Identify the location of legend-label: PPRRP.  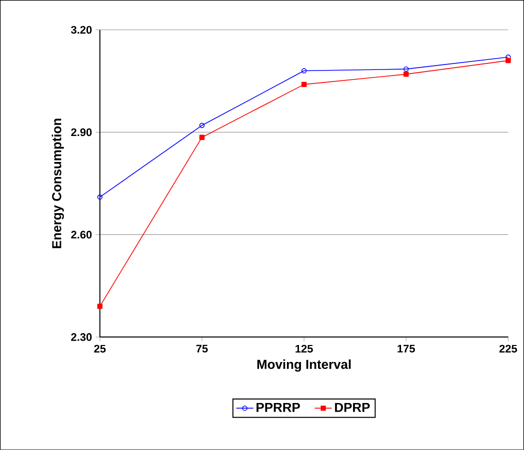
(278, 407).